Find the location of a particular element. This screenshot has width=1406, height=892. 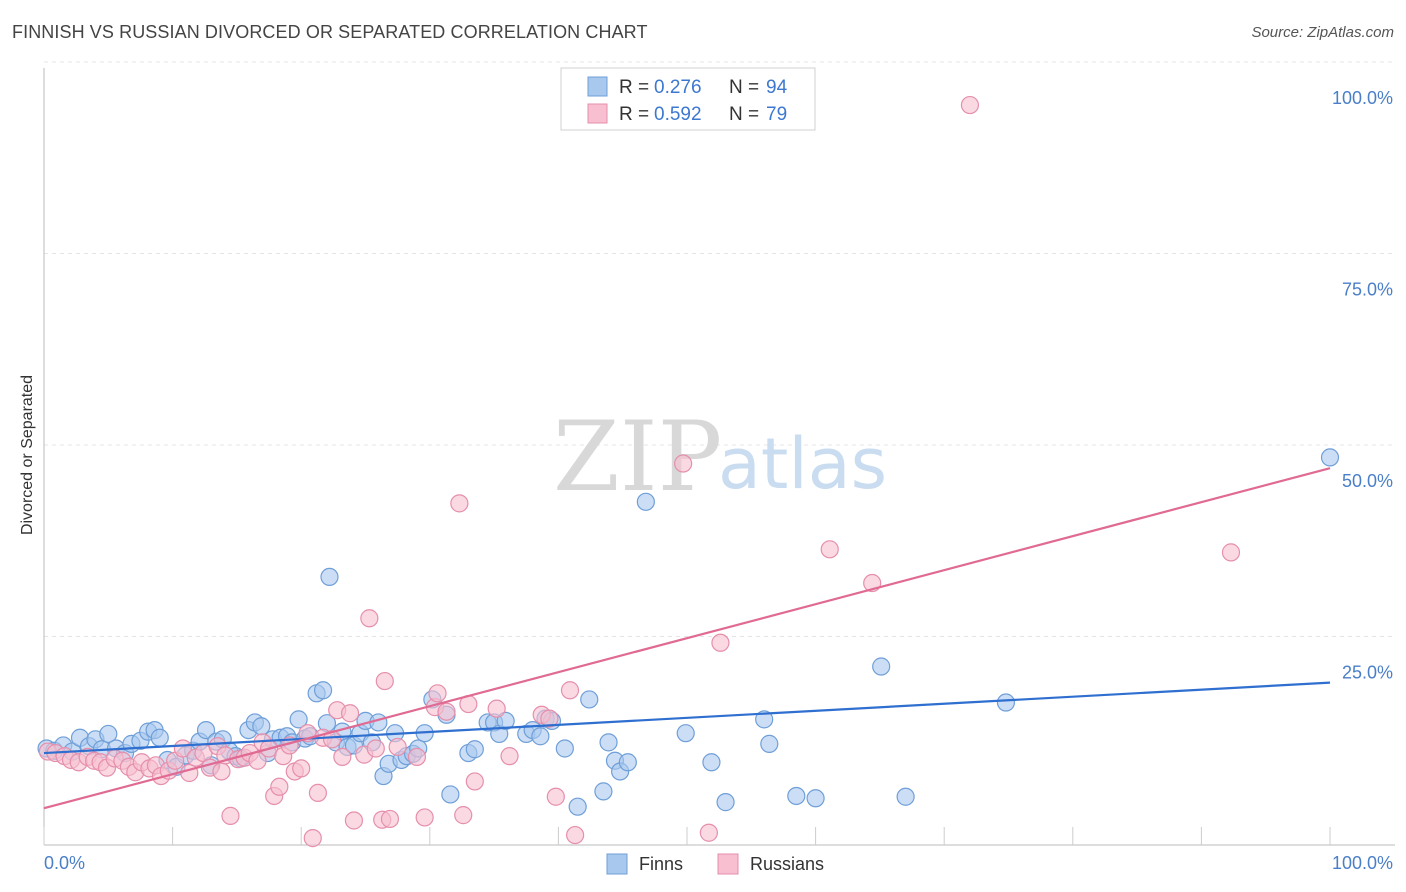

y-tick-label: 75.0% is located at coordinates (1367, 290).